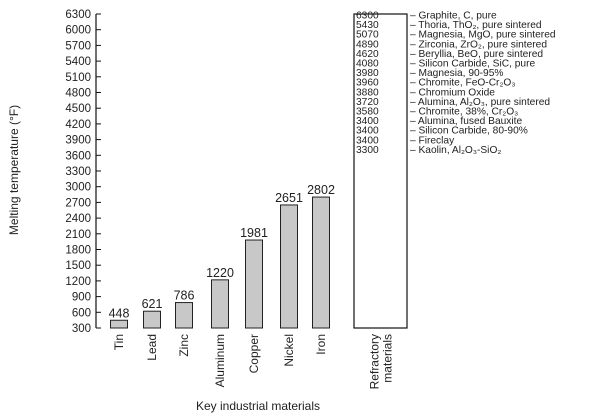 This screenshot has height=416, width=595. Describe the element at coordinates (220, 304) in the screenshot. I see `bar-aluminum` at that location.